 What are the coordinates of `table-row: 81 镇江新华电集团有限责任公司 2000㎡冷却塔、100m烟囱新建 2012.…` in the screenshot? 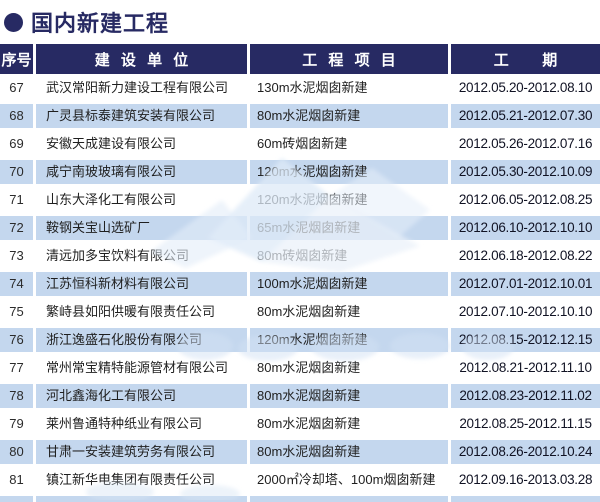 It's located at (300, 480).